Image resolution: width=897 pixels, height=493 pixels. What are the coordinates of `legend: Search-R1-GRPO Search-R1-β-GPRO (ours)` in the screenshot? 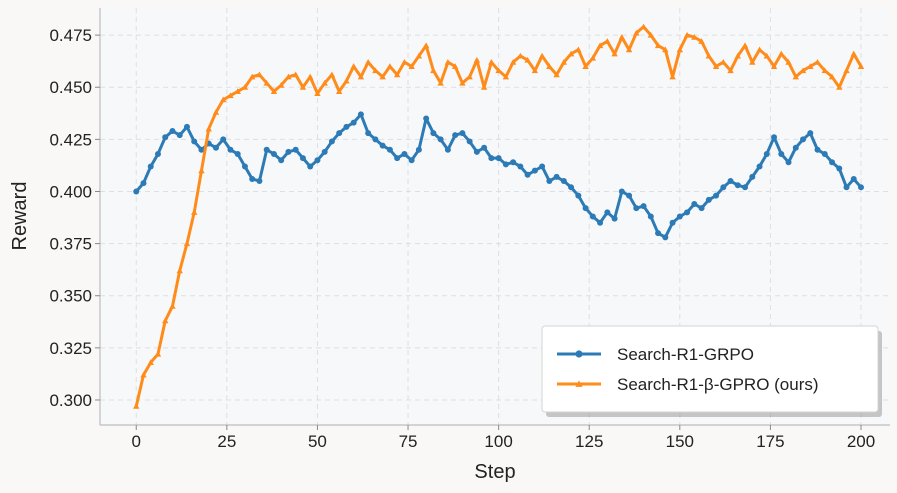 It's located at (711, 371).